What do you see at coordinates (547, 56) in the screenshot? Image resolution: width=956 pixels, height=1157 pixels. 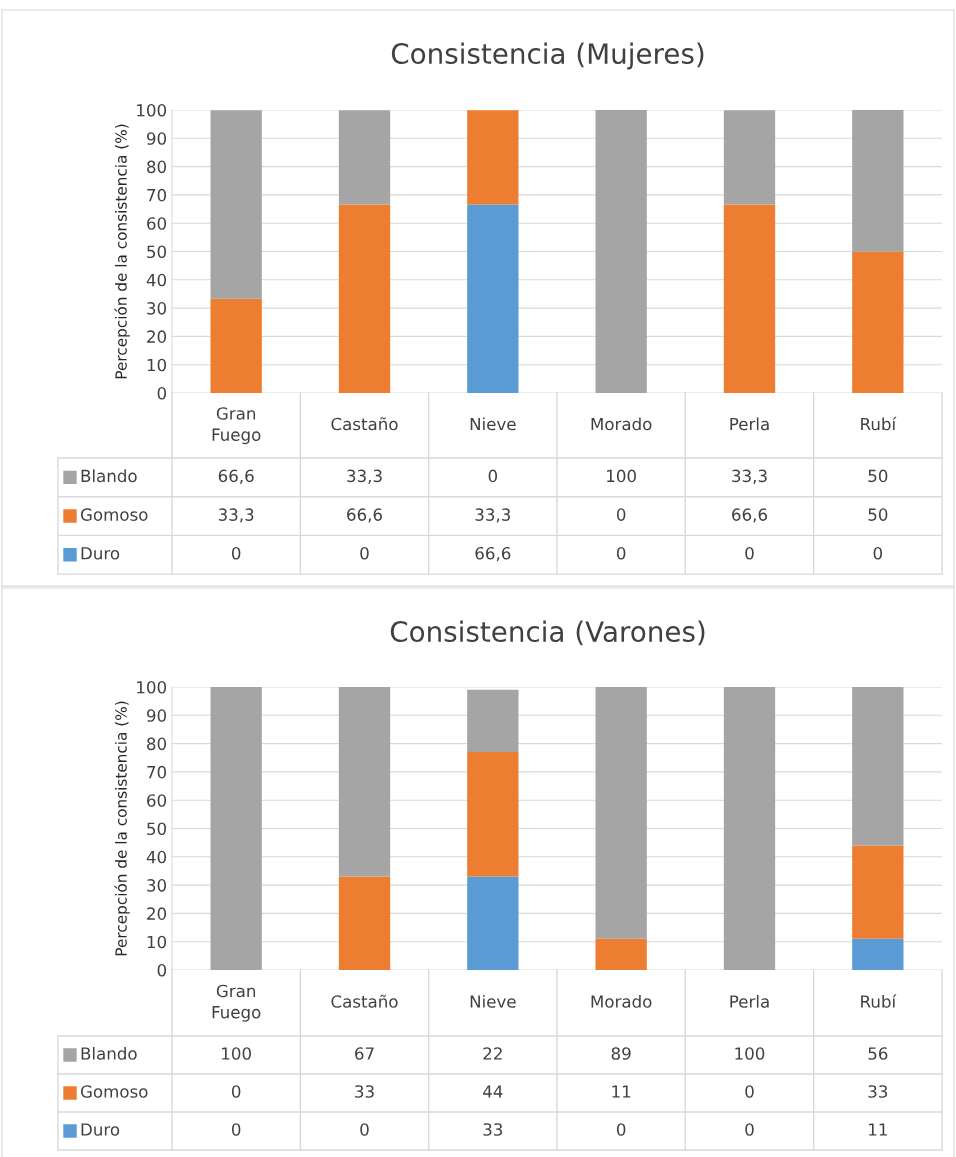 I see `chart-title: Consistencia (Mujeres)` at bounding box center [547, 56].